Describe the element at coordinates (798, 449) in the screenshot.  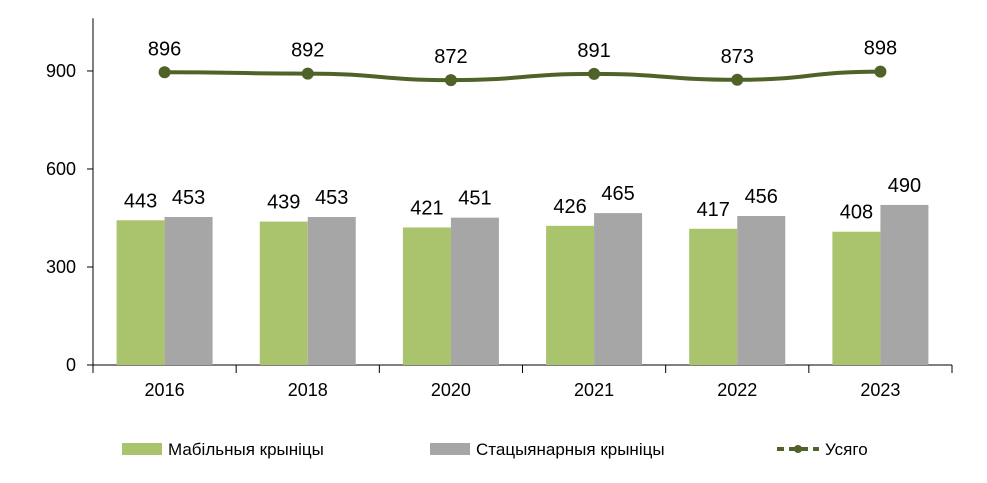
I see `legend-marker` at that location.